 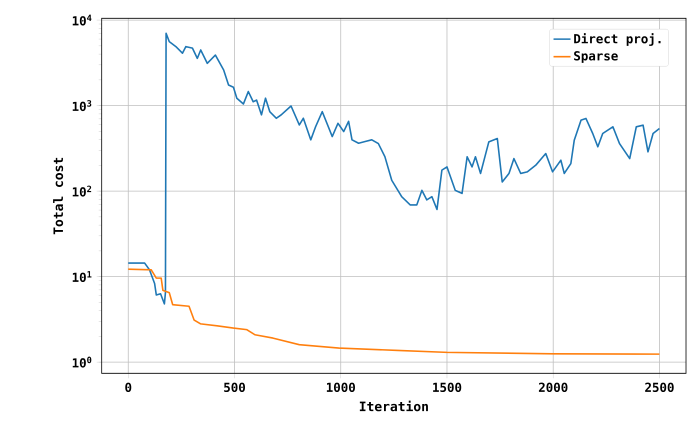 I want to click on y-tick-label: 10$^{2}$, so click(x=82, y=191).